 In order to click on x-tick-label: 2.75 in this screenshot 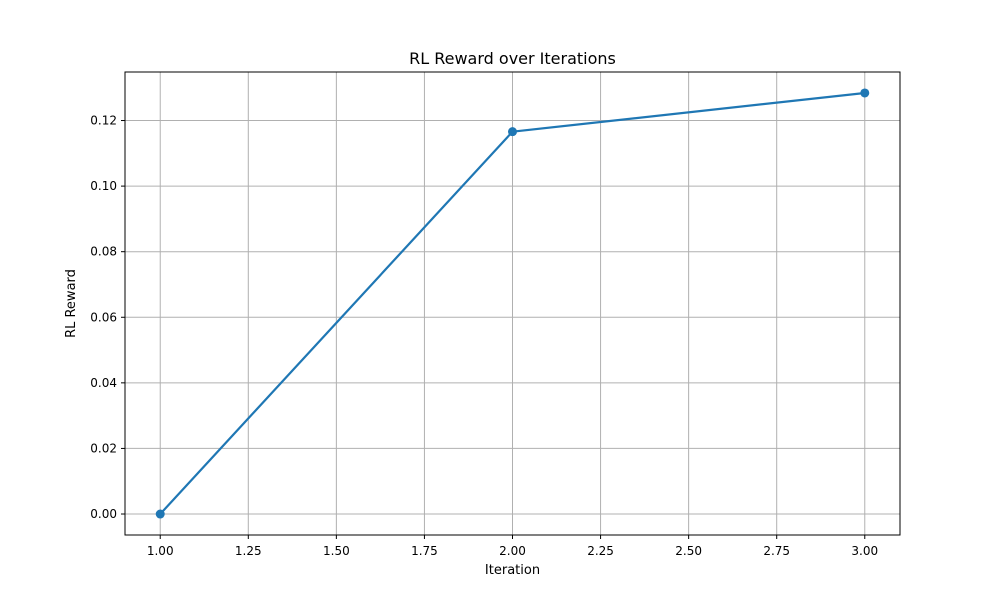, I will do `click(776, 551)`.